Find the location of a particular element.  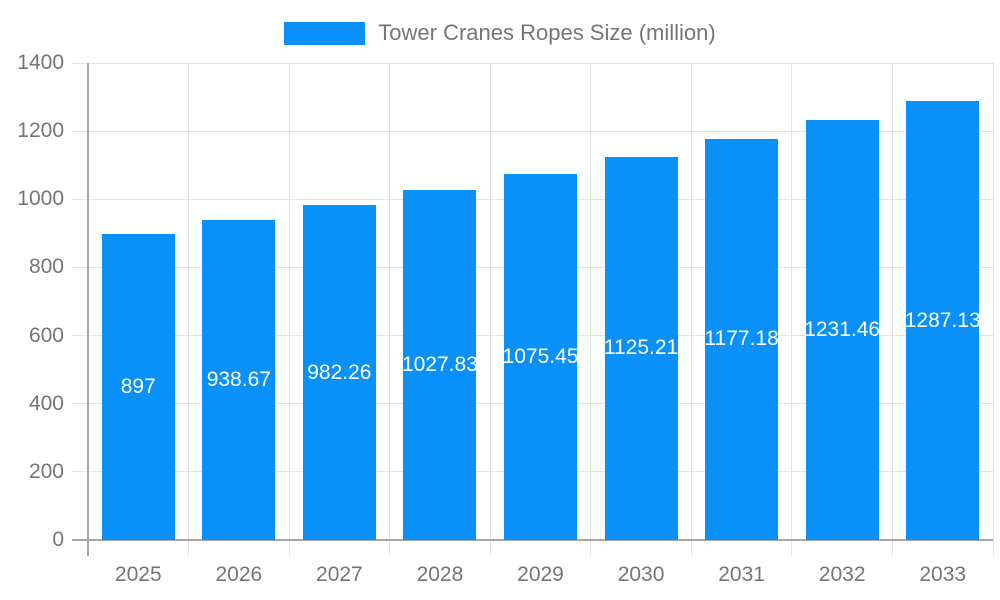

bar-2029 is located at coordinates (540, 356).